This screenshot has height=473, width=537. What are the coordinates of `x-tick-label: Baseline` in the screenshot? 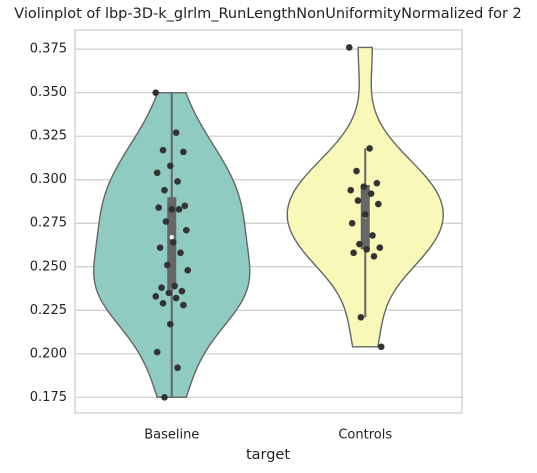 It's located at (171, 435).